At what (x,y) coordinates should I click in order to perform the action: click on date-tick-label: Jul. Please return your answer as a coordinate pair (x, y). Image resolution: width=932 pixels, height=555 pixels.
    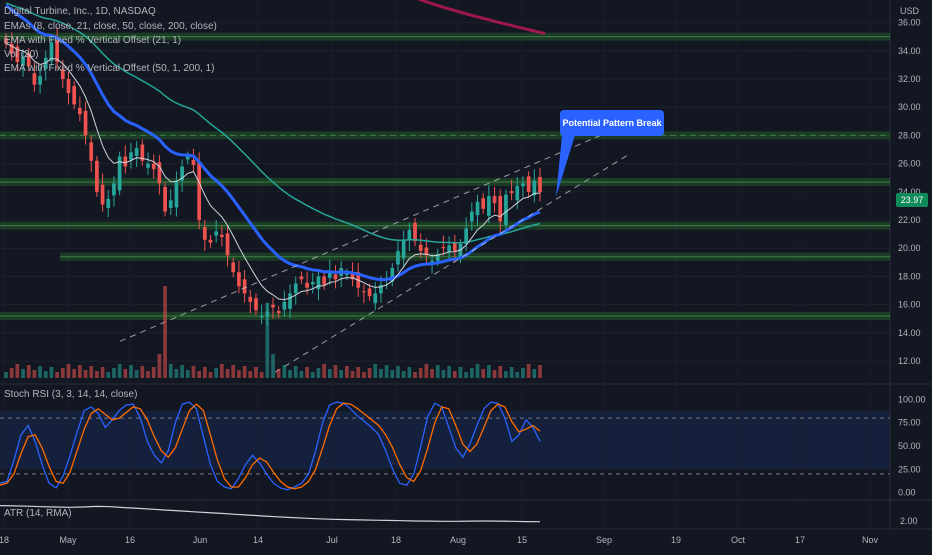
    Looking at the image, I should click on (332, 540).